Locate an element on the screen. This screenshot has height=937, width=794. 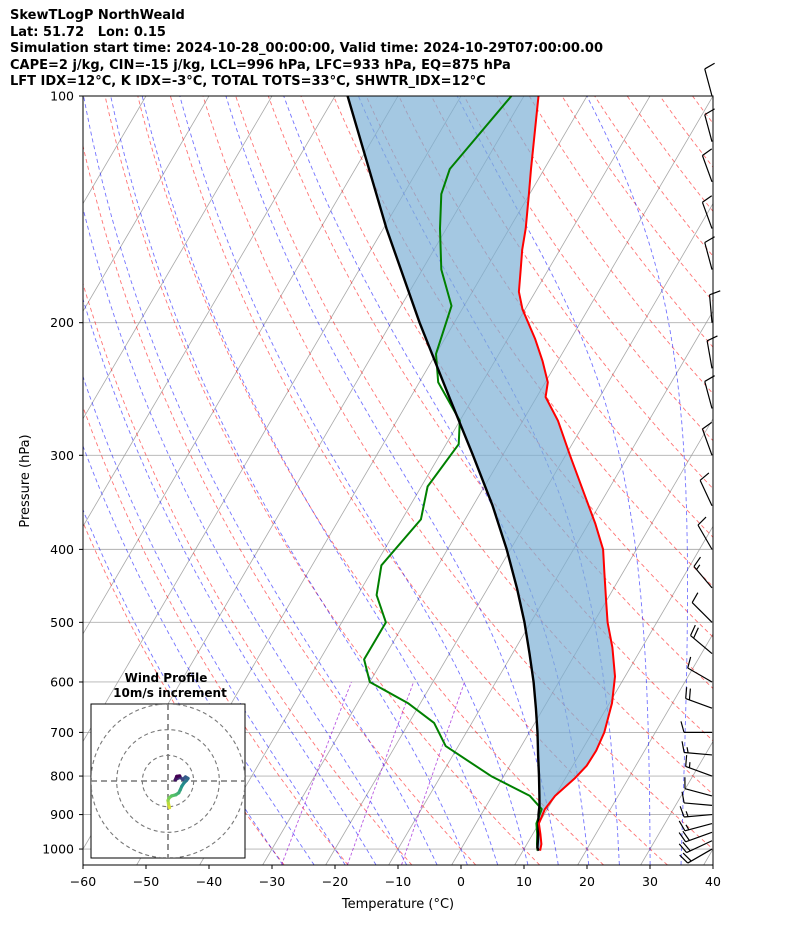
y-axis-ticks: 1000 900 800 700 600 500 400 300 200 100 is located at coordinates (62, 473).